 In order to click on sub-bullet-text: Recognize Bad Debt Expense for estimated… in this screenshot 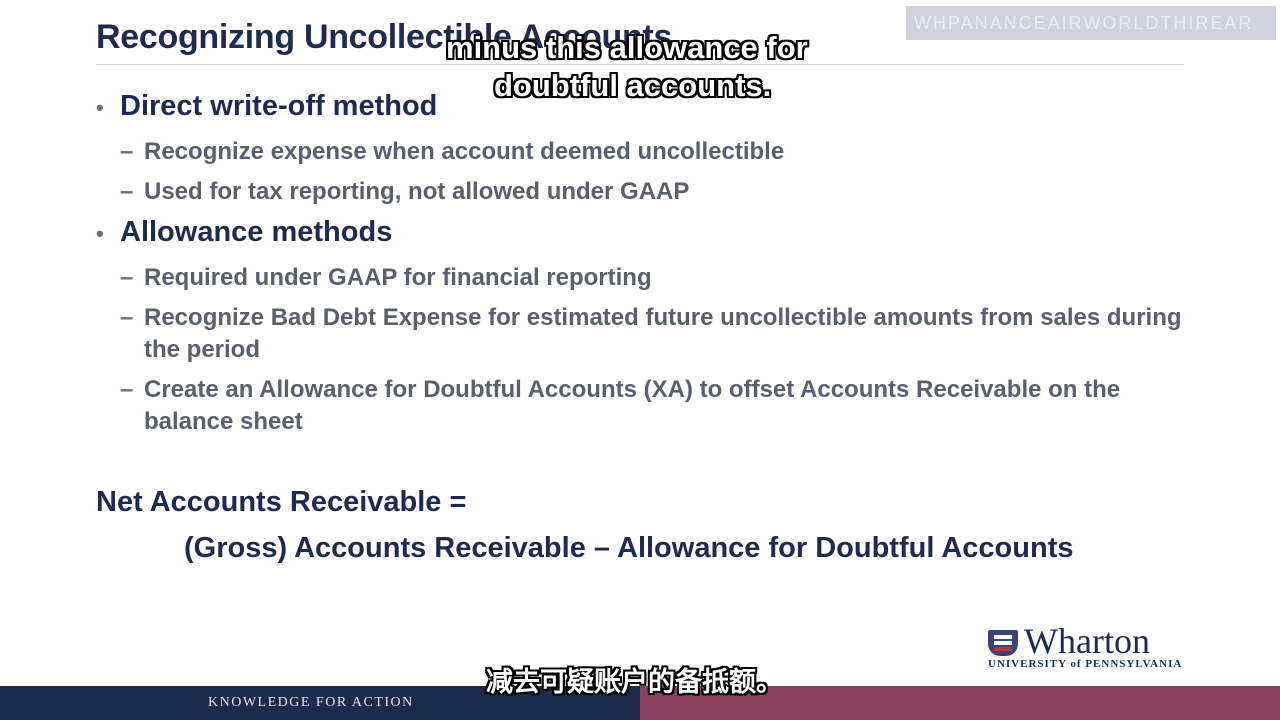, I will do `click(663, 333)`.